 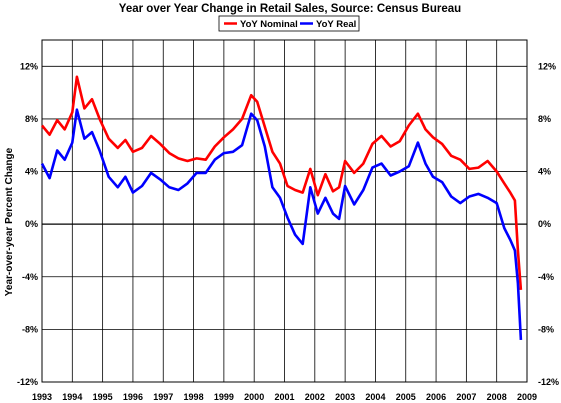 What do you see at coordinates (436, 397) in the screenshot?
I see `x-tick-label: 2006` at bounding box center [436, 397].